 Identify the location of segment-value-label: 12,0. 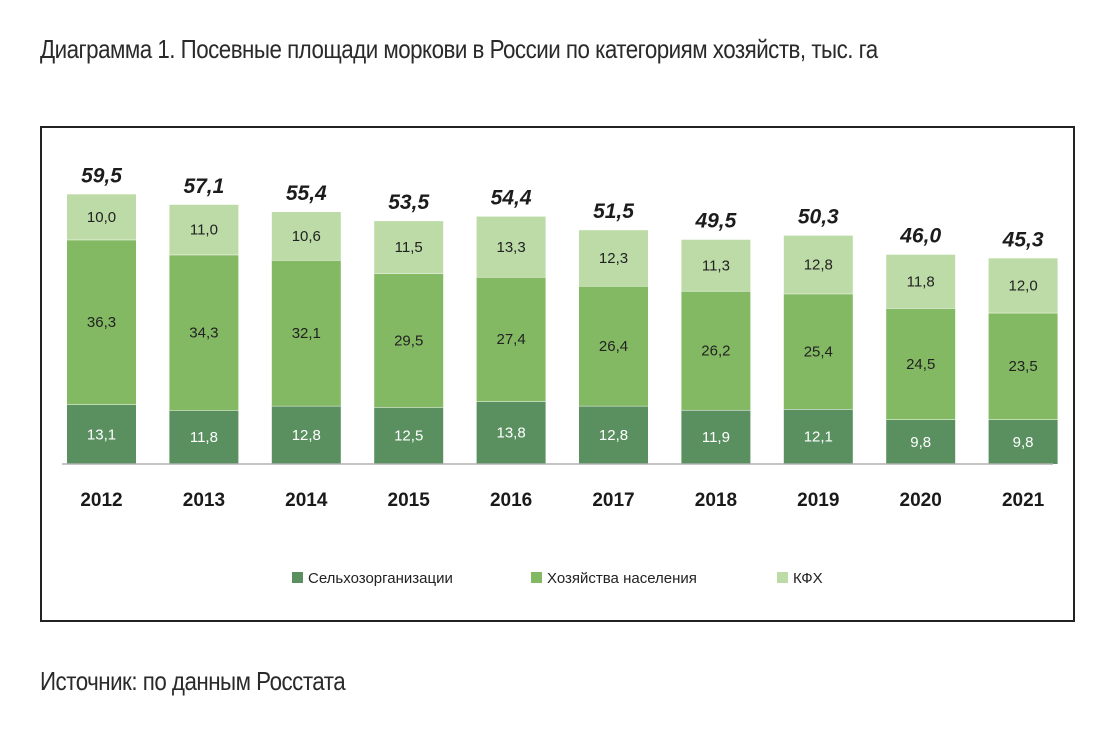
(1022, 286).